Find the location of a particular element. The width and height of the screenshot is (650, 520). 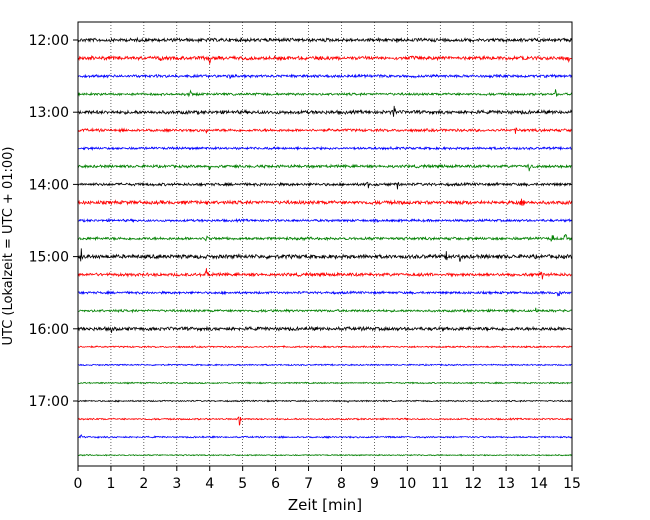

x-tick-label: 12 is located at coordinates (473, 484).